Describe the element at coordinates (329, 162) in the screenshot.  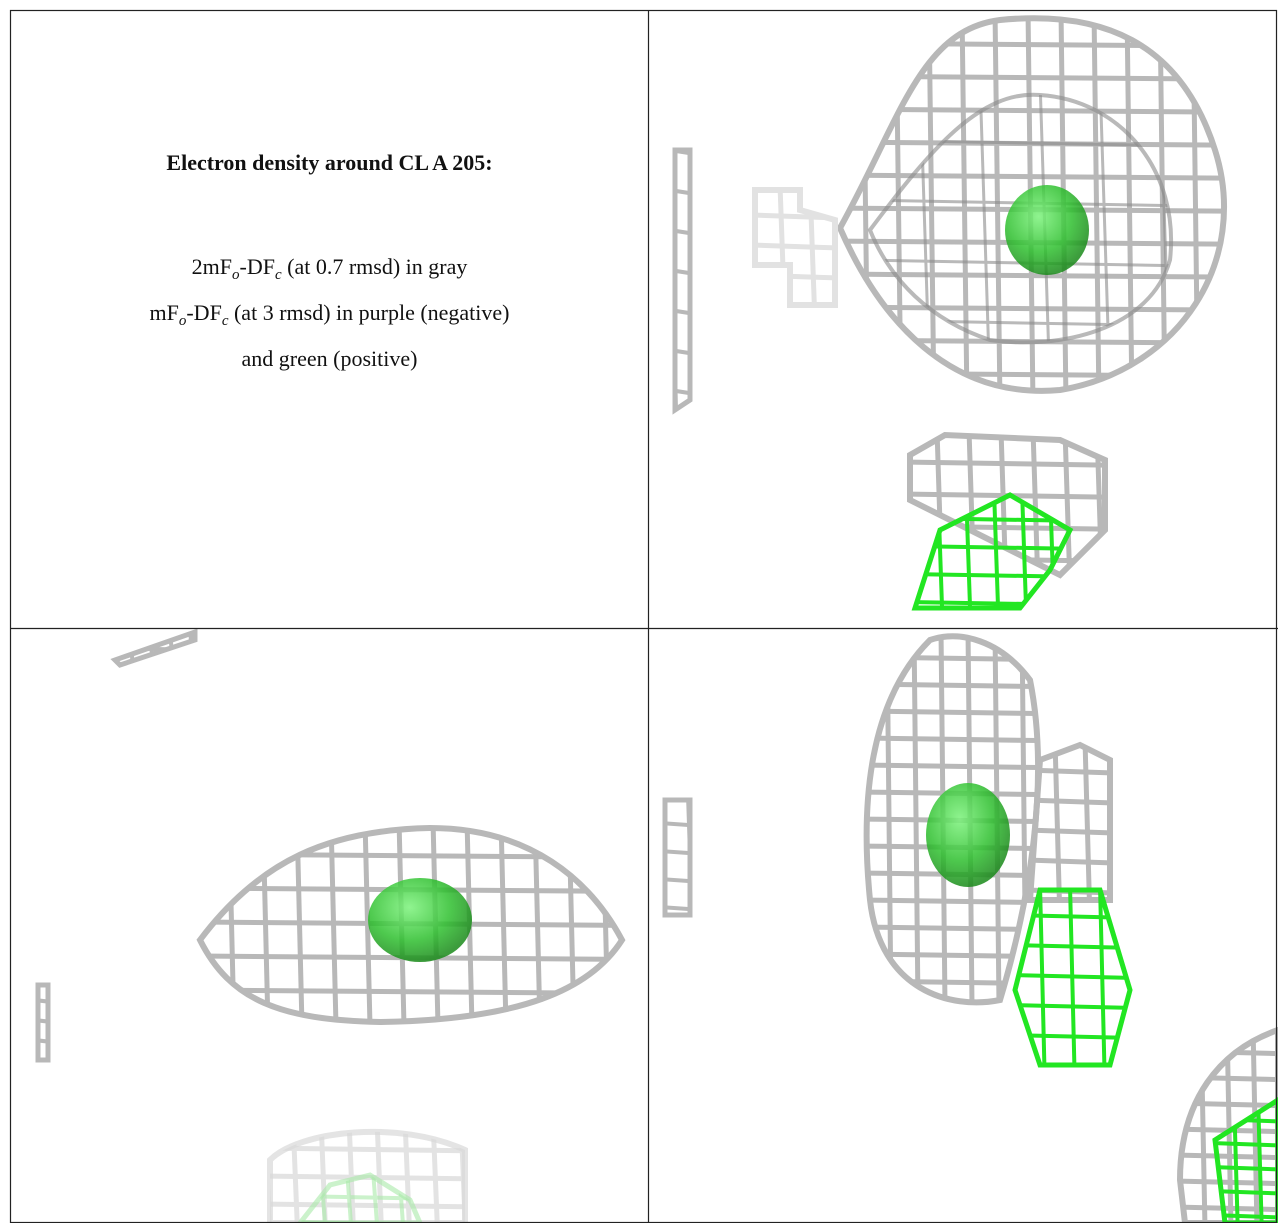
I see `caption-title: Electron density around CL A 205:` at that location.